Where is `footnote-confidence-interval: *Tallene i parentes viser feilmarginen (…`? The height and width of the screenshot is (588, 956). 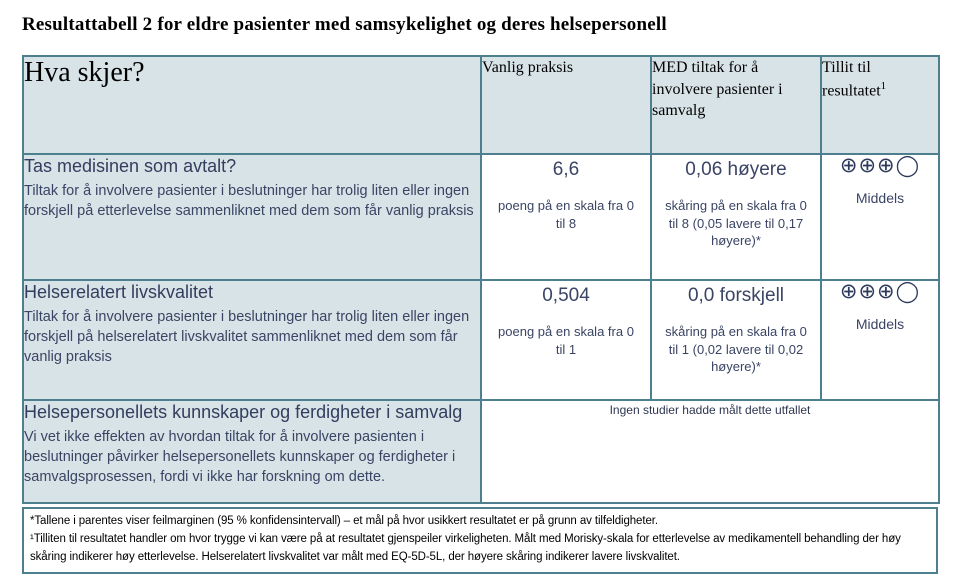
footnote-confidence-interval: *Tallene i parentes viser feilmarginen (… is located at coordinates (344, 521).